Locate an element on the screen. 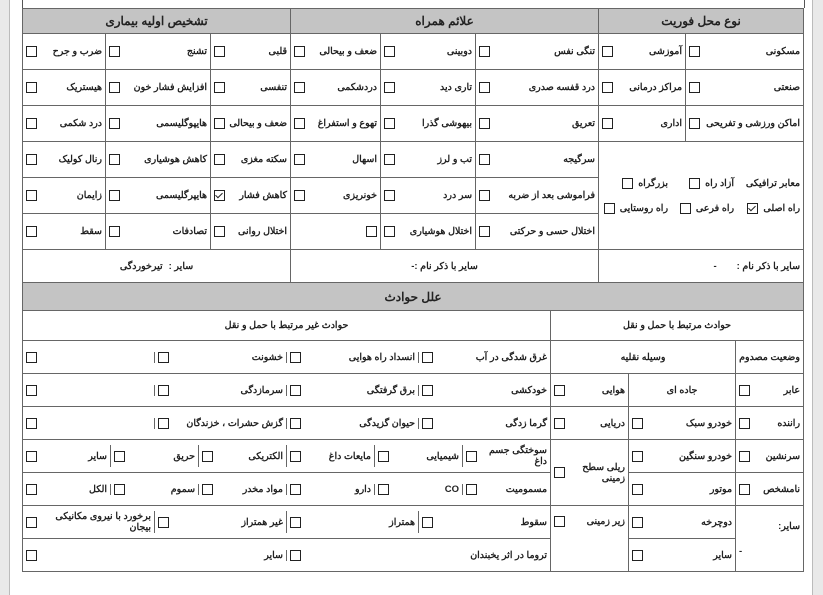  location-other-field: سایر با ذکر نام : - is located at coordinates (701, 266).